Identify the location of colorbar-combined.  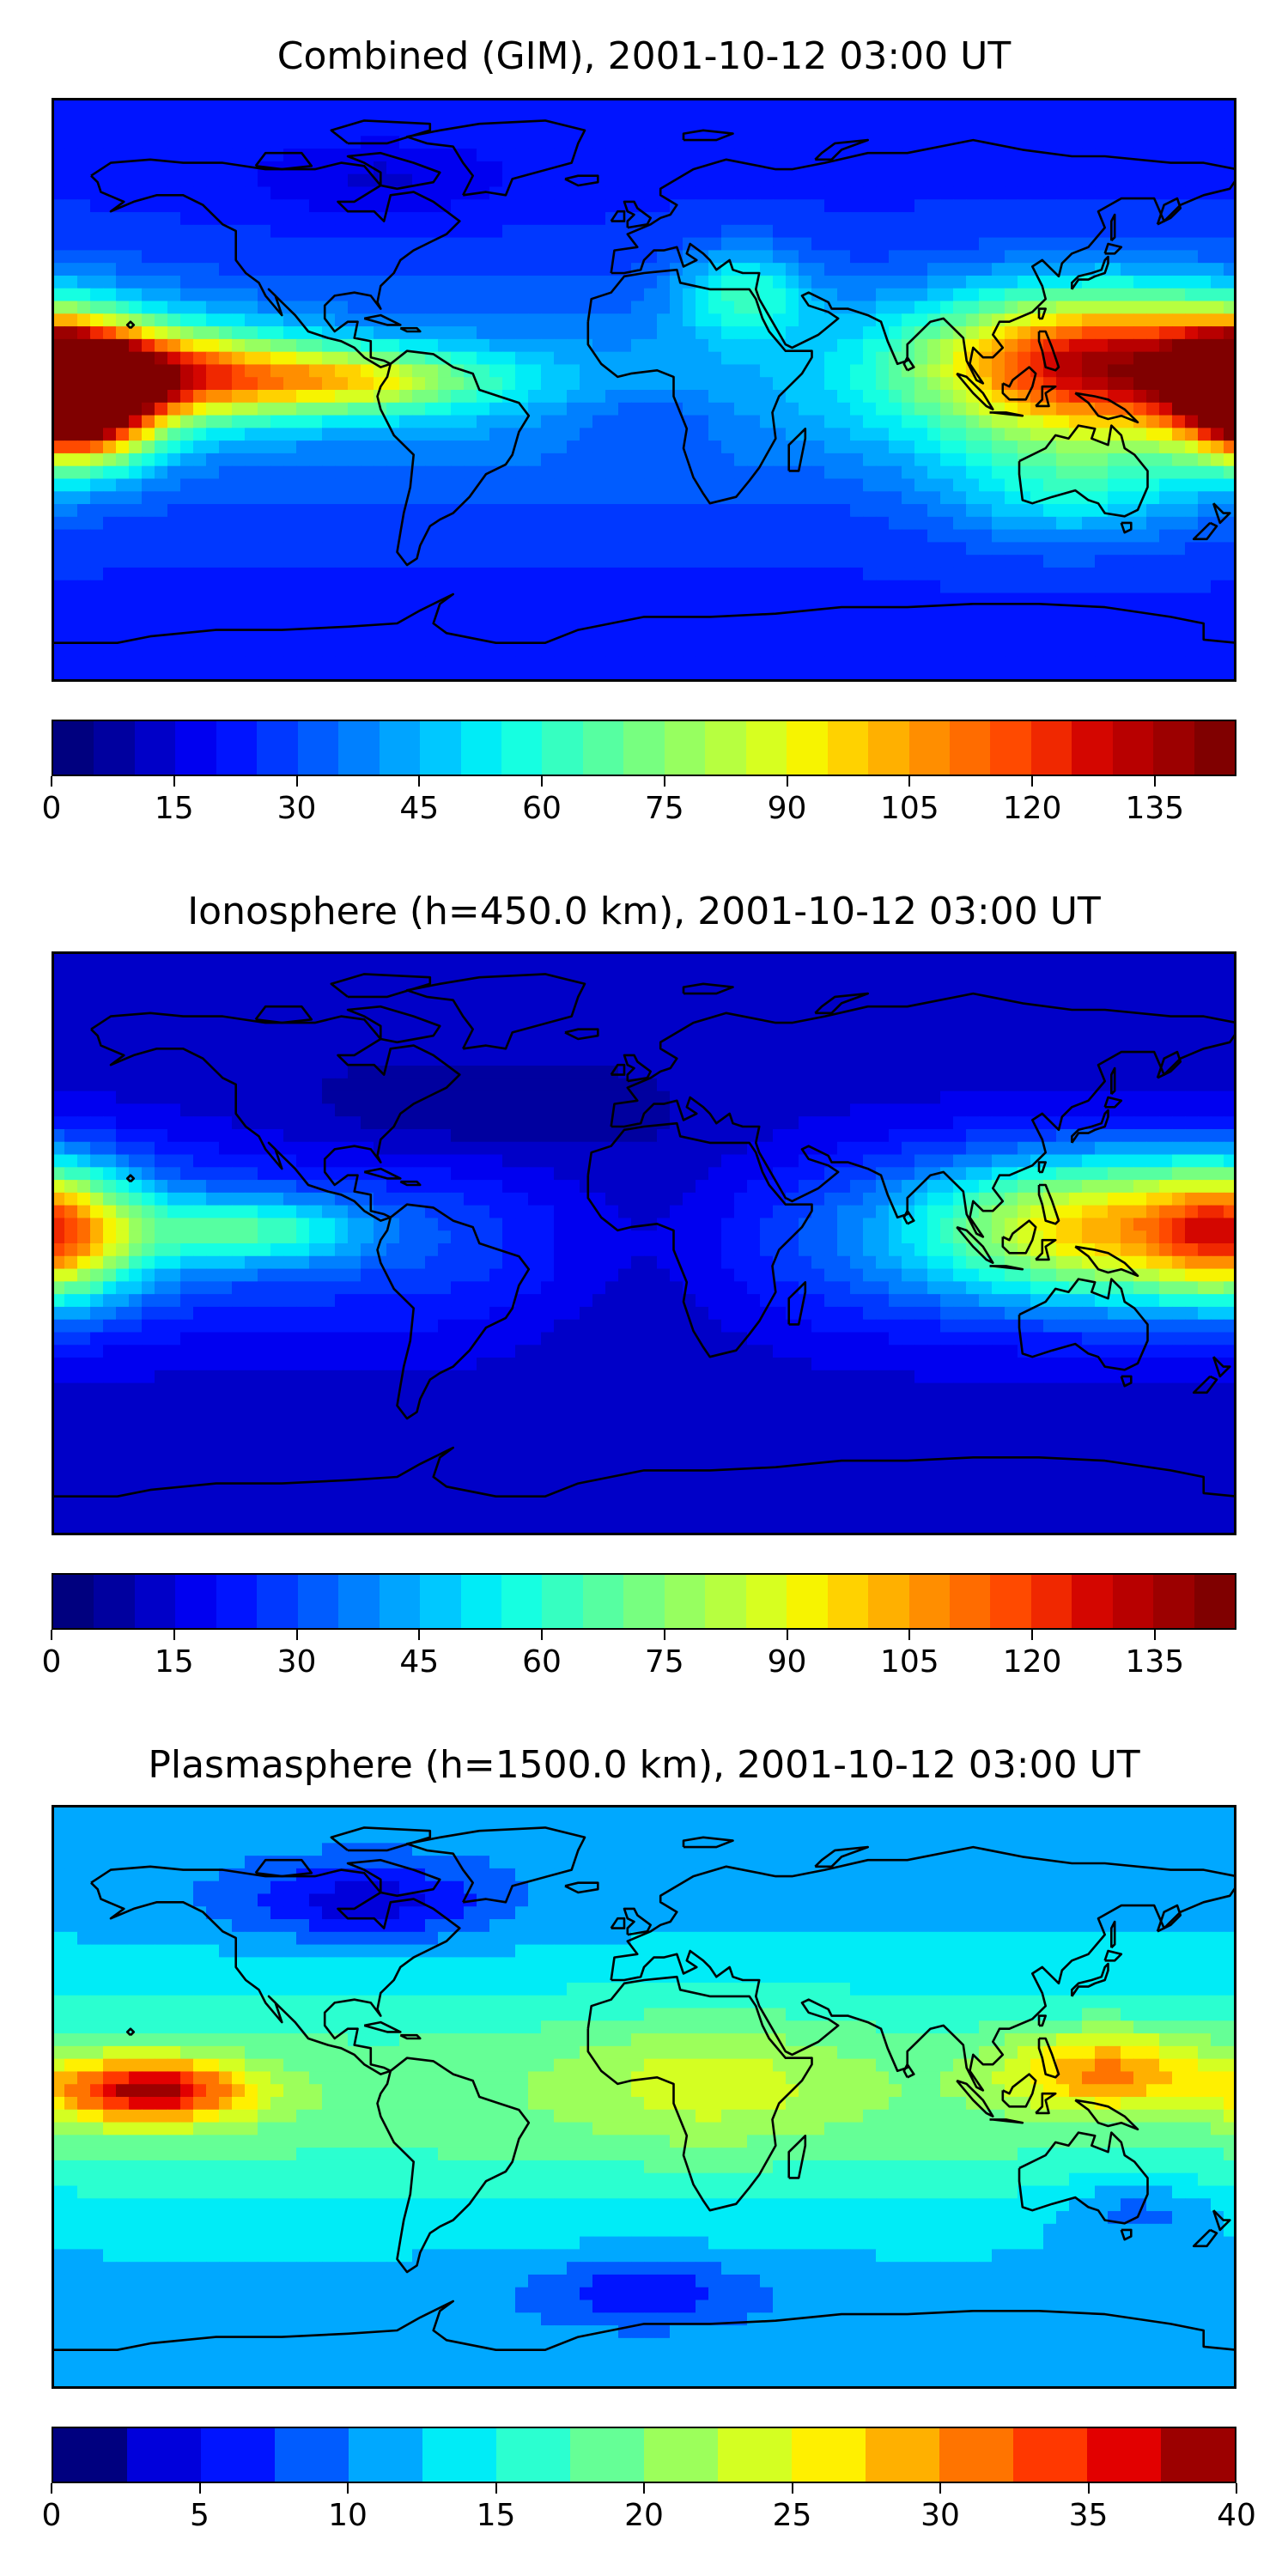
(644, 748).